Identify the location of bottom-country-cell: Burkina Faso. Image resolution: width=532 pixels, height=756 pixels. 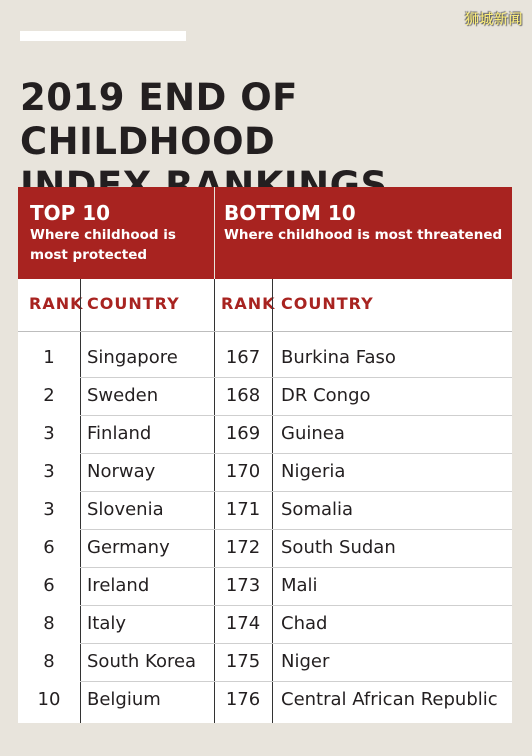
(338, 357).